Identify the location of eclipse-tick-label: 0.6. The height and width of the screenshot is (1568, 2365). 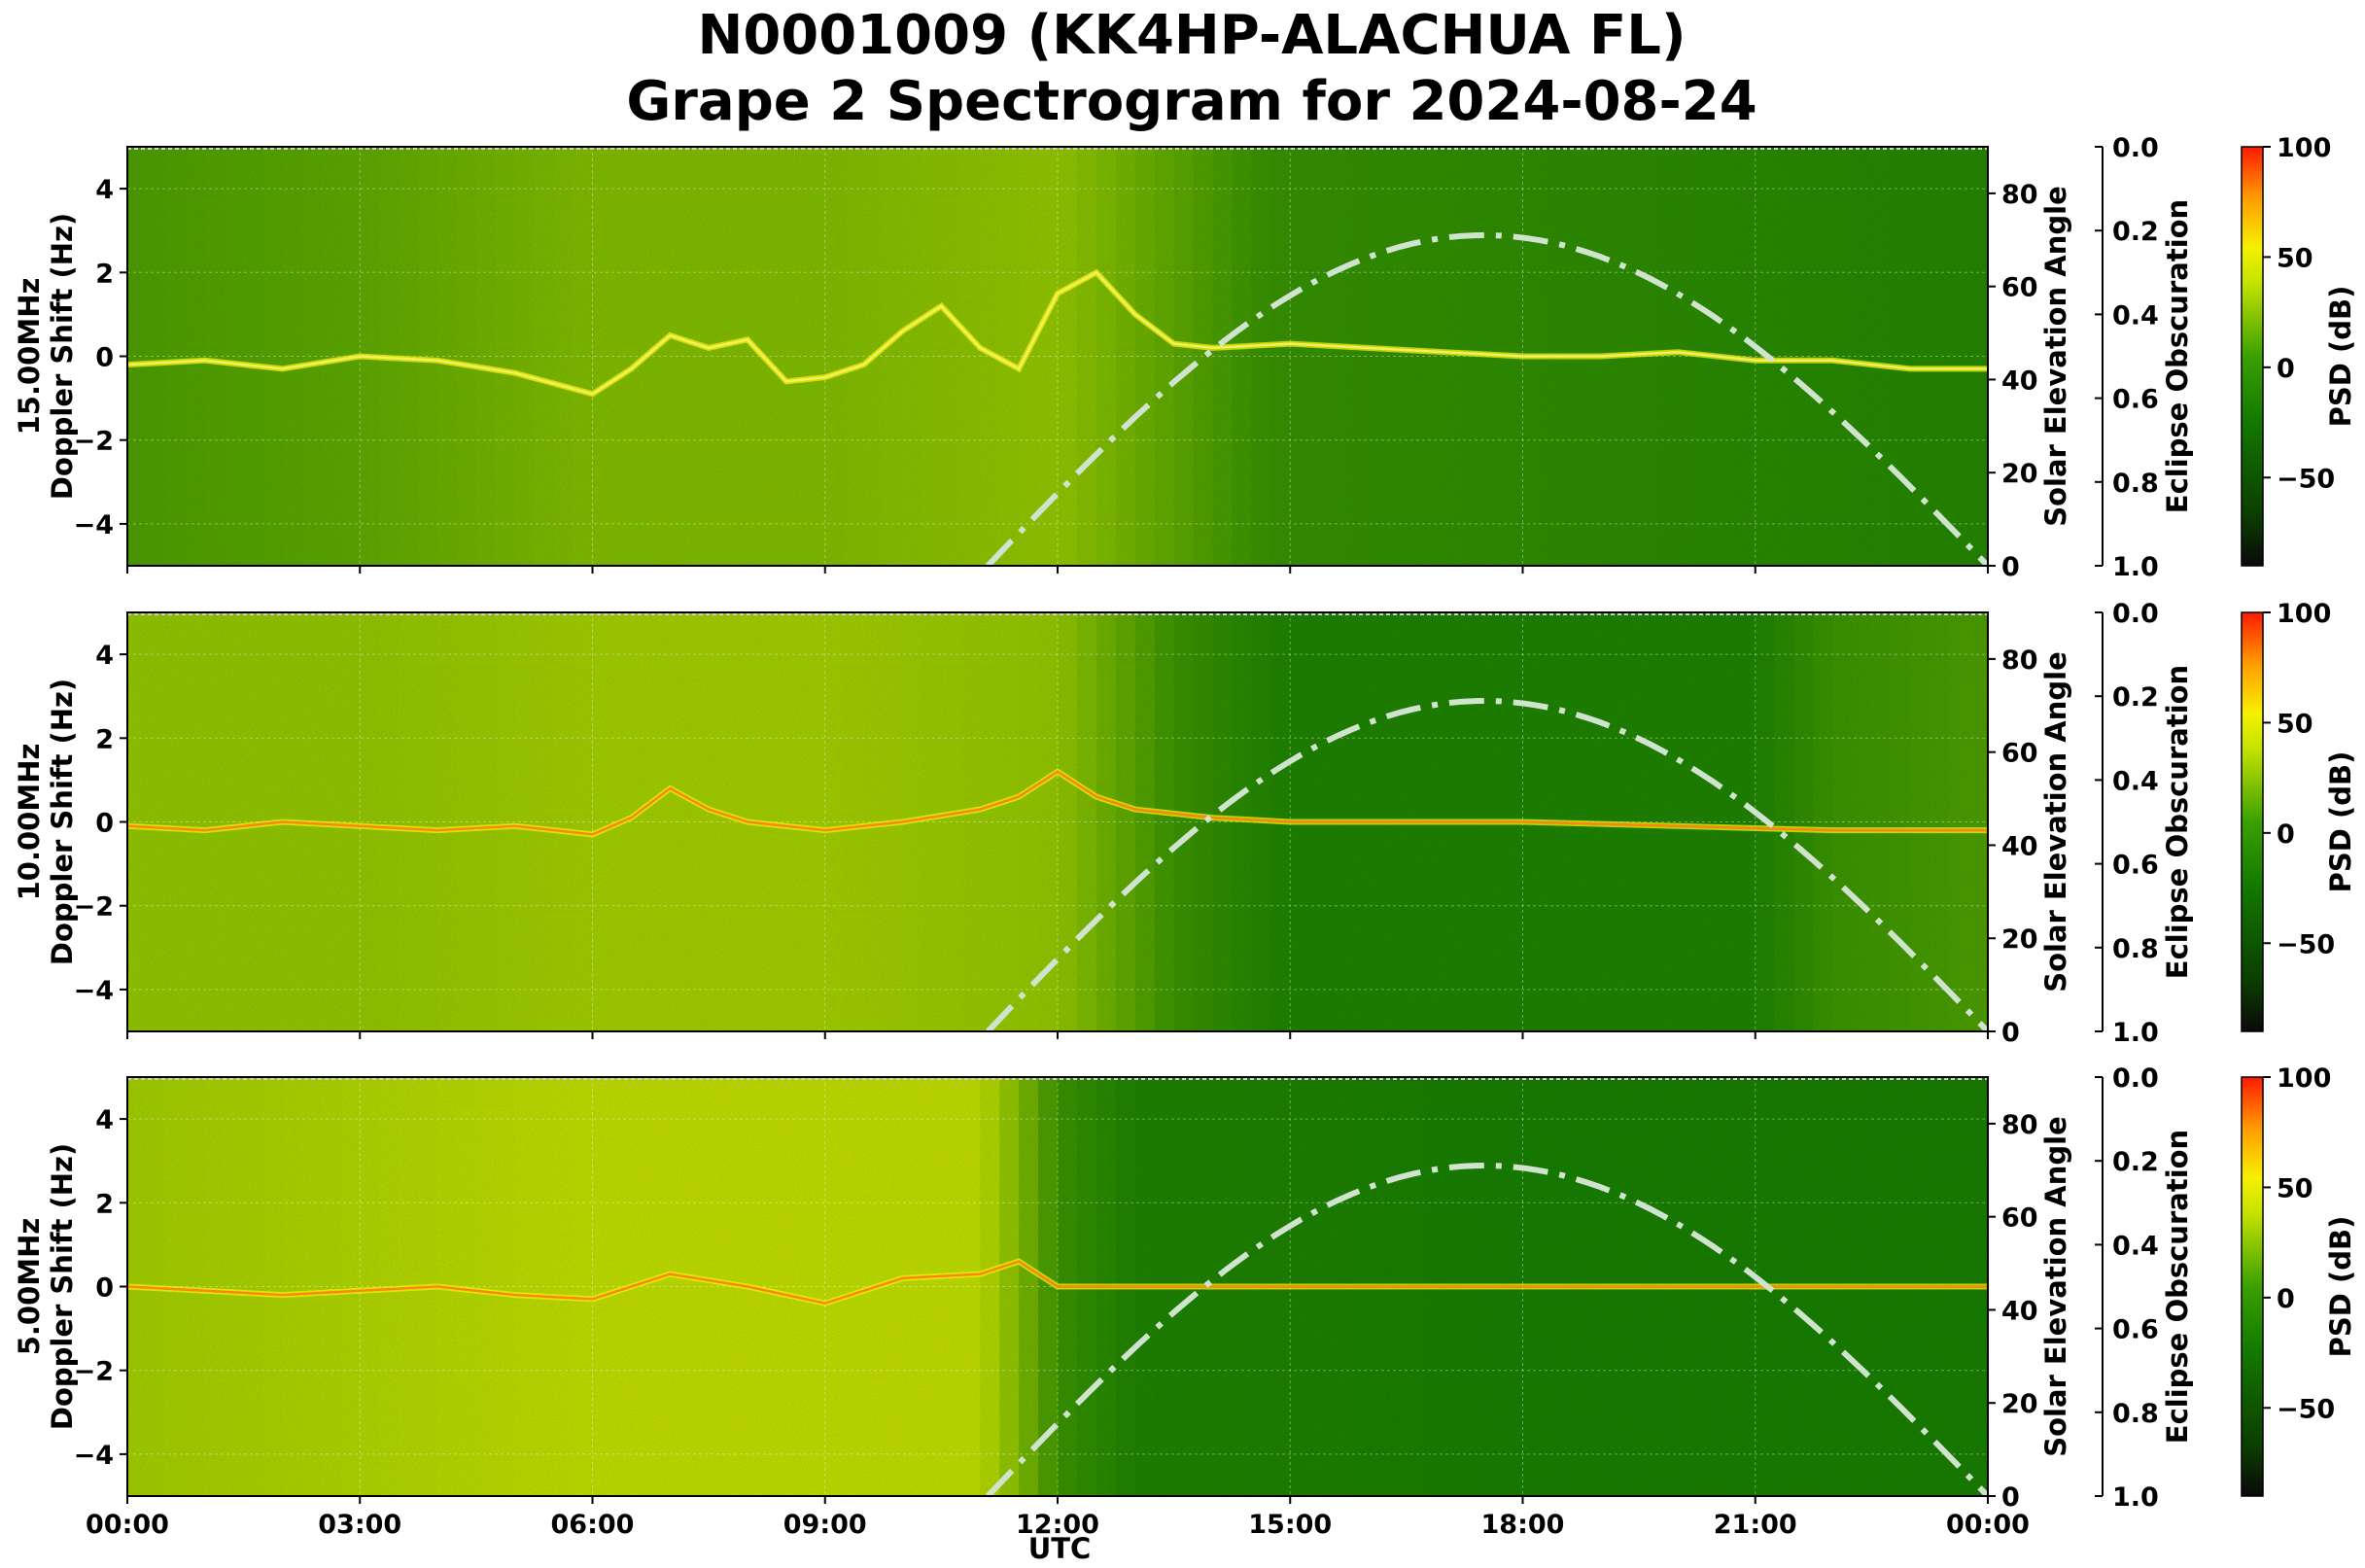
(2135, 1330).